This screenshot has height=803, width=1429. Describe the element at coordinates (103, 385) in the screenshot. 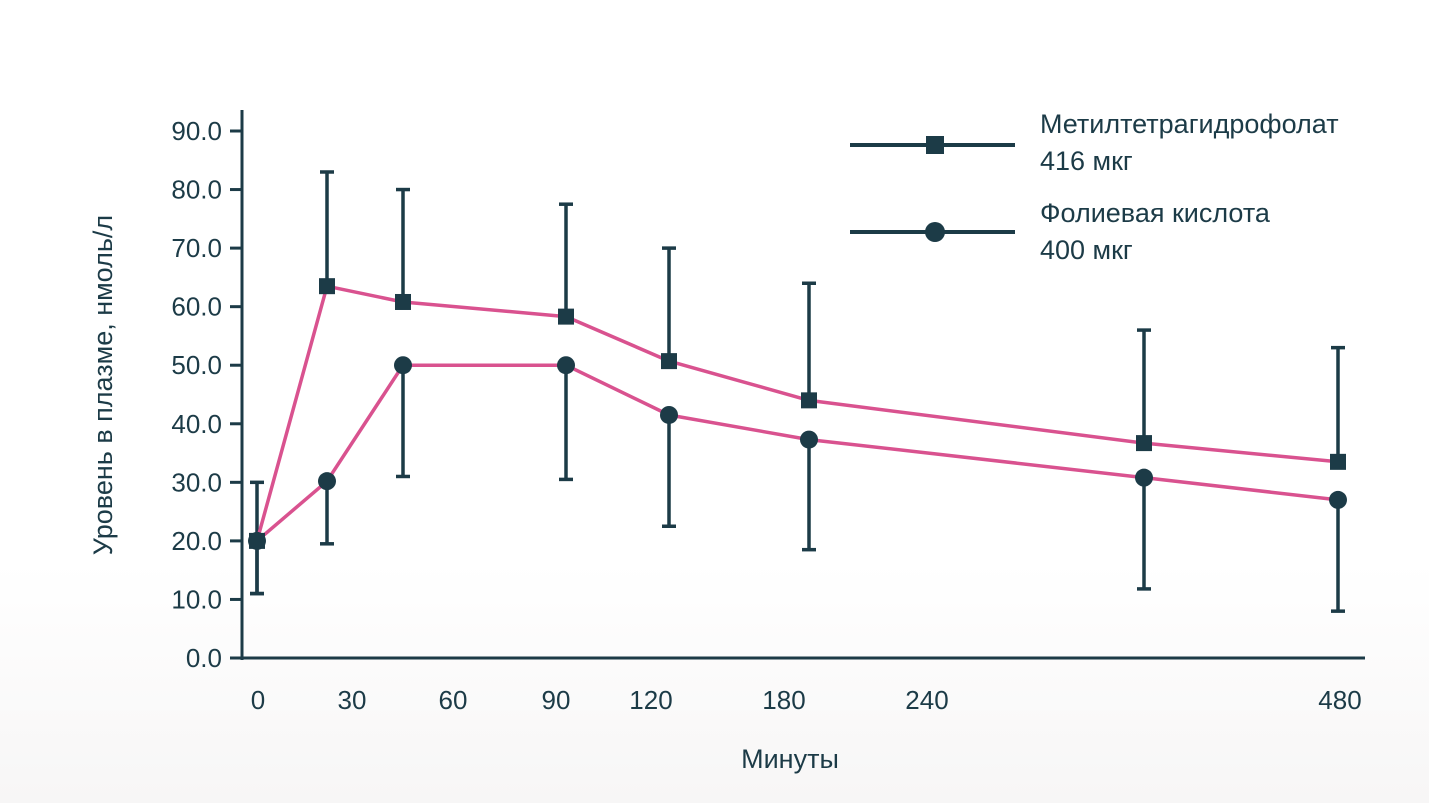

I see `y-axis-title: Уровень в плазме, нмоль/л` at that location.